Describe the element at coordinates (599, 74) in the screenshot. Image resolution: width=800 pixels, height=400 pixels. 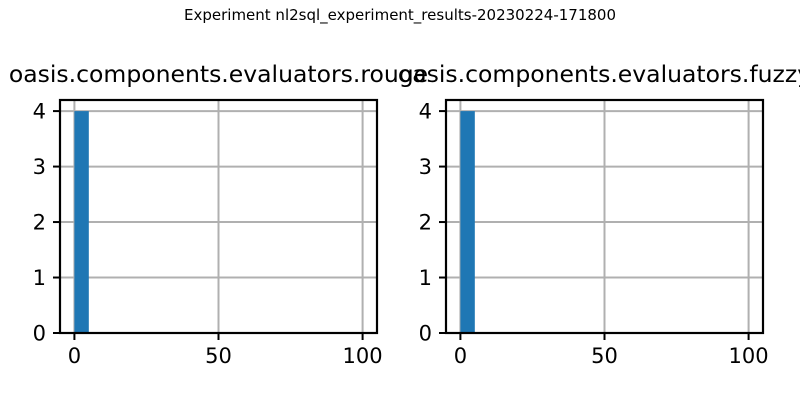
I see `subplot-title: oasis.components.evaluators.fuzzy` at that location.